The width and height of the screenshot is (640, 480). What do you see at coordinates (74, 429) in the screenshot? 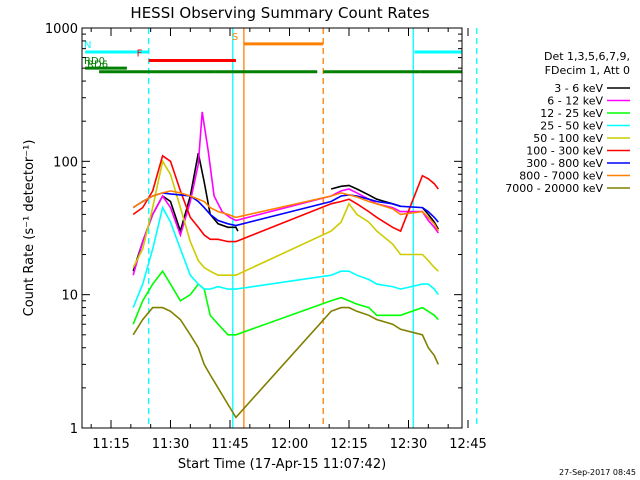
I see `y-tick-label: 1` at bounding box center [74, 429].